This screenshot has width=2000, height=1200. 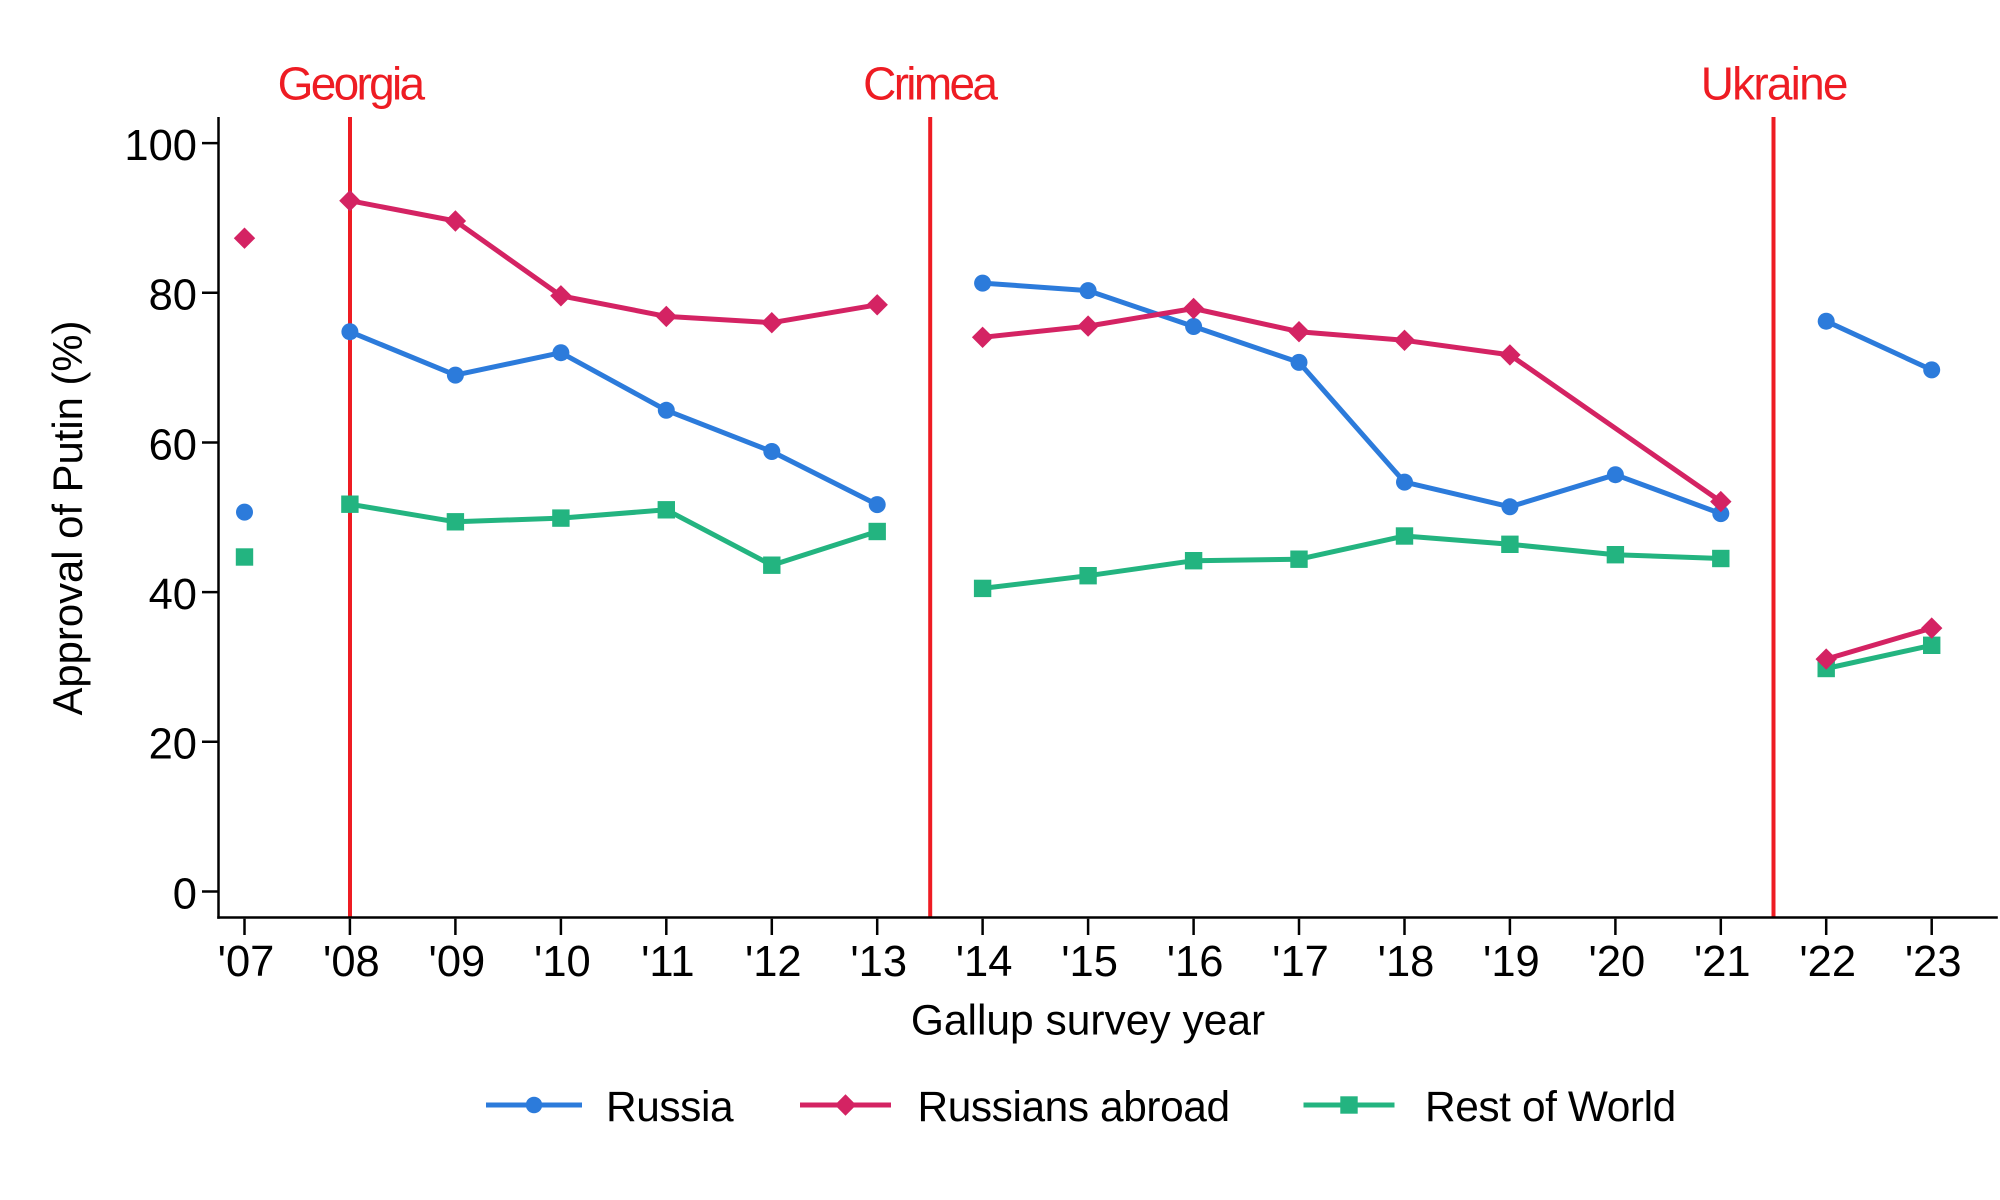 I want to click on svg-text: '22, so click(x=1827, y=962).